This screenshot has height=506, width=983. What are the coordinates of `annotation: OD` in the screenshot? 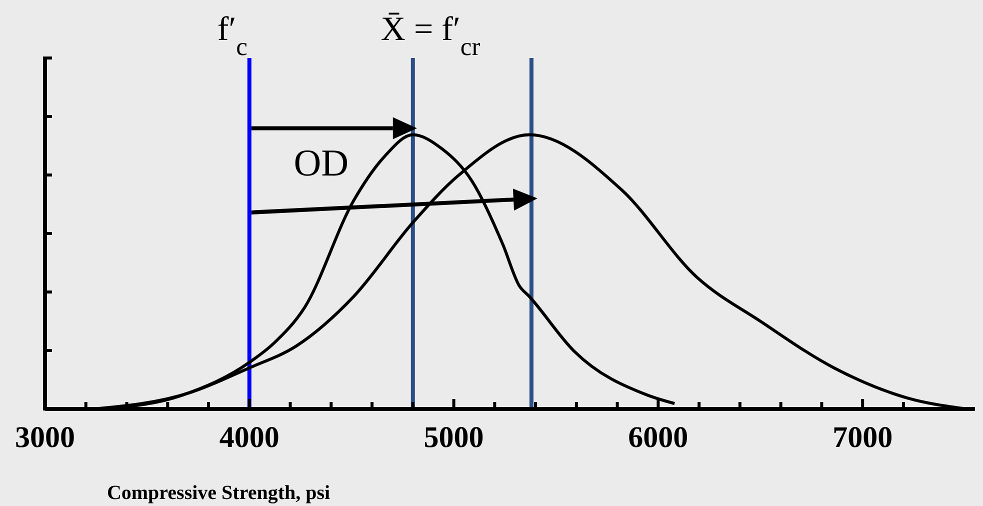 It's located at (321, 163).